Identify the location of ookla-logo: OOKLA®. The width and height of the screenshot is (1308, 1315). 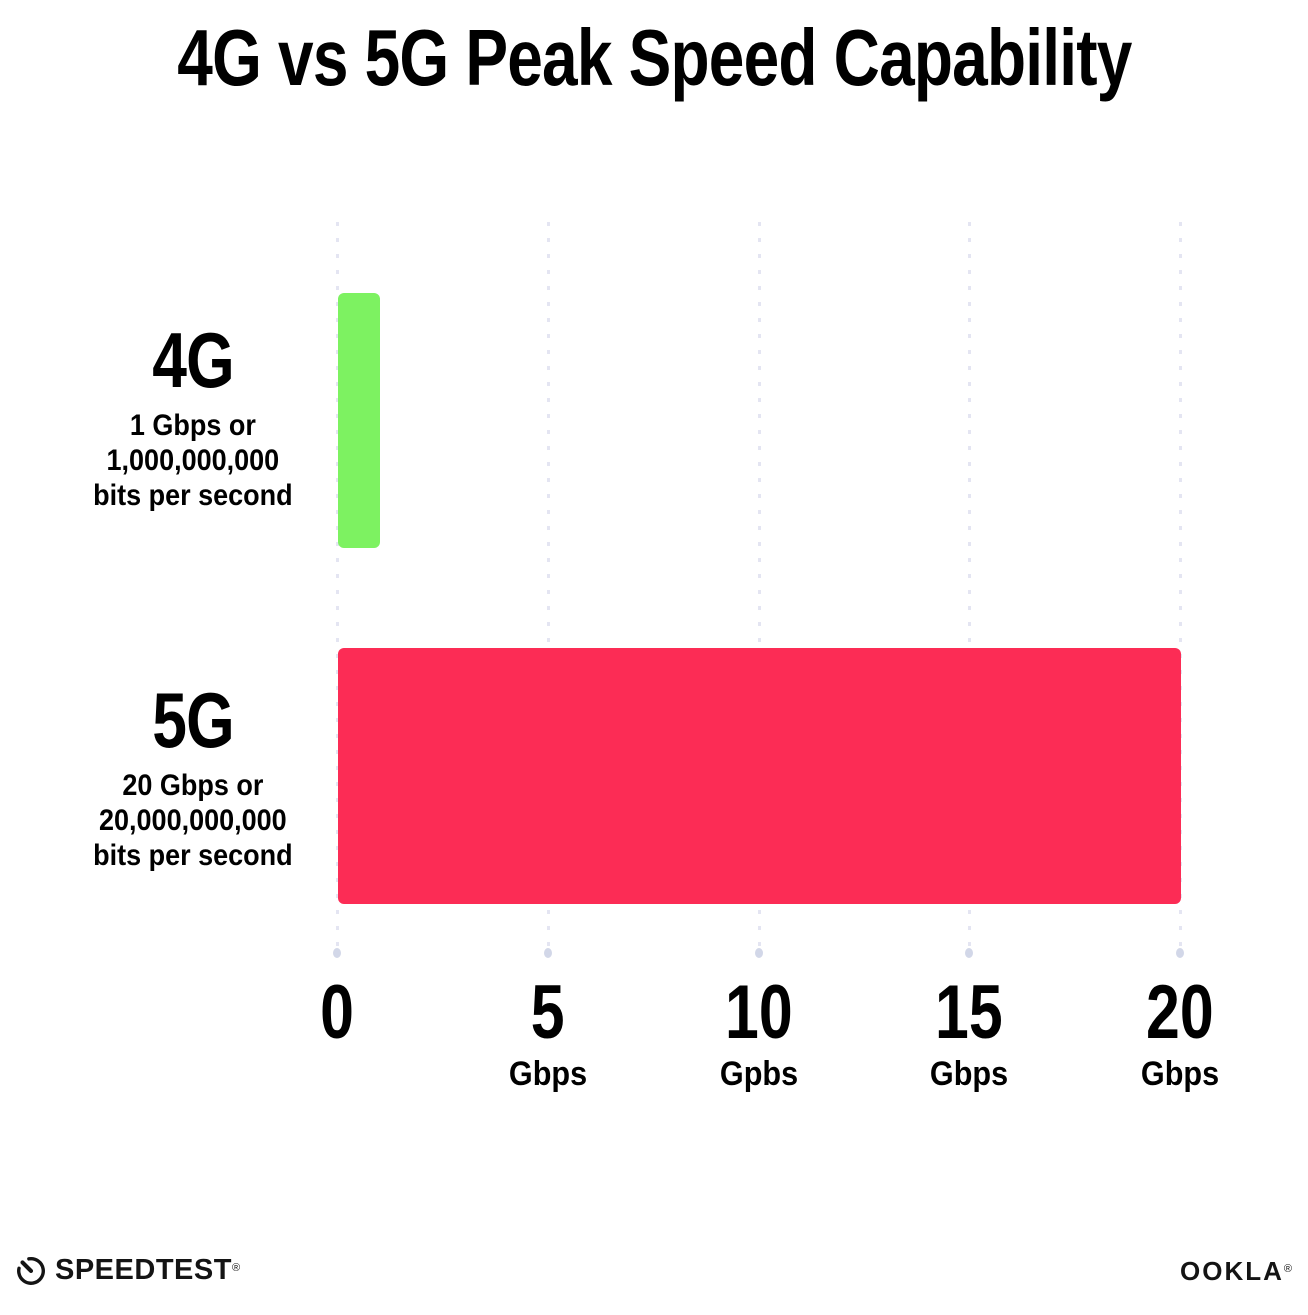
(1237, 1271).